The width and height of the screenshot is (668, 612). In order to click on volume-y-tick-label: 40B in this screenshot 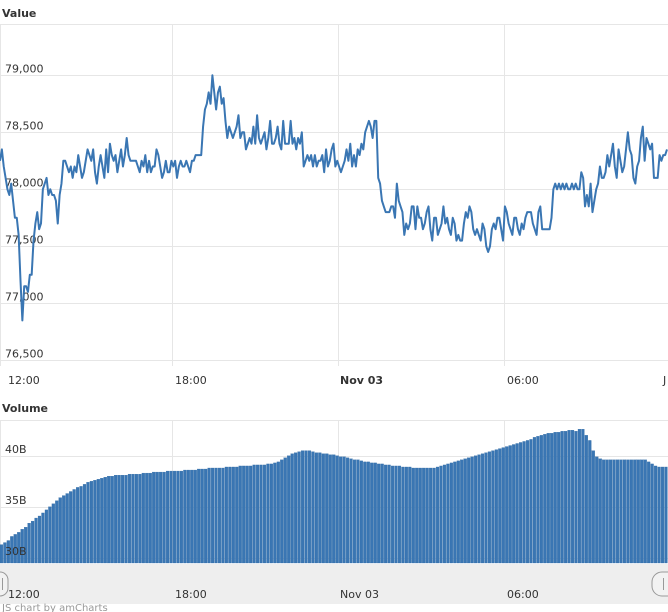, I will do `click(16, 449)`.